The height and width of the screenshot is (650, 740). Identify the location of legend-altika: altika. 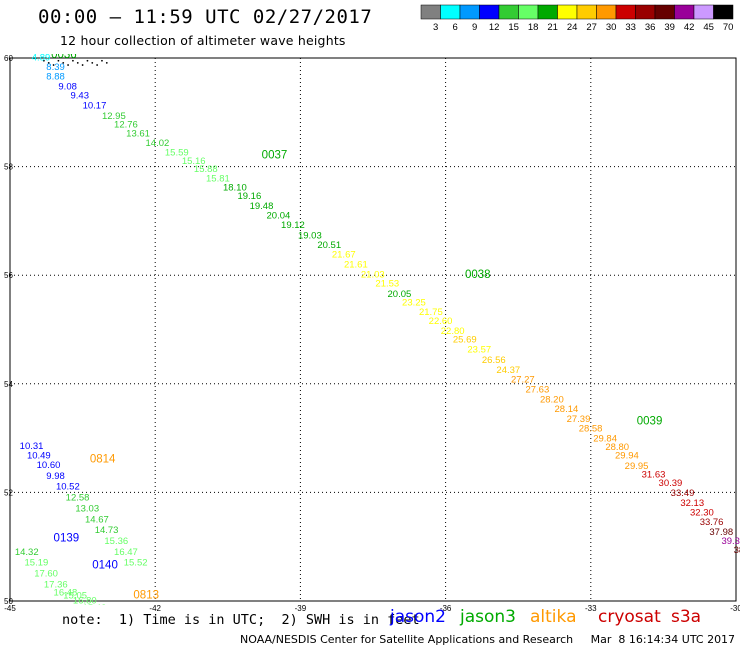
(553, 617).